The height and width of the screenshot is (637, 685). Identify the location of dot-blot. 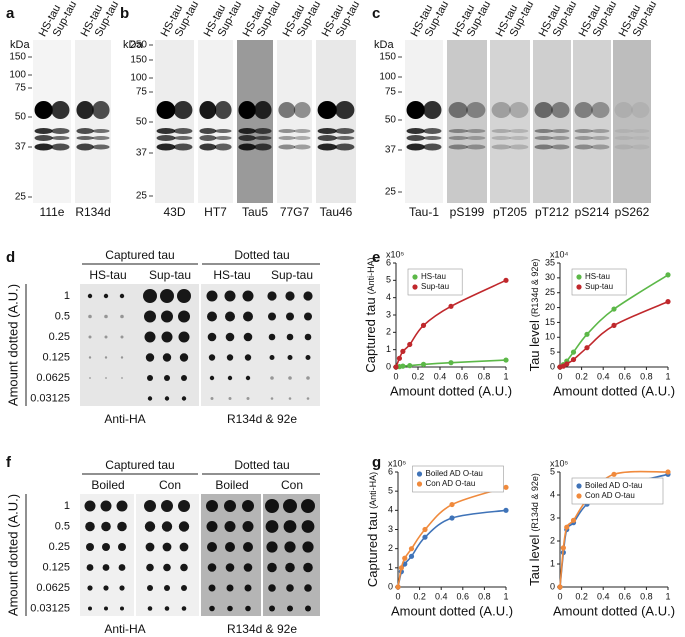
(139, 345).